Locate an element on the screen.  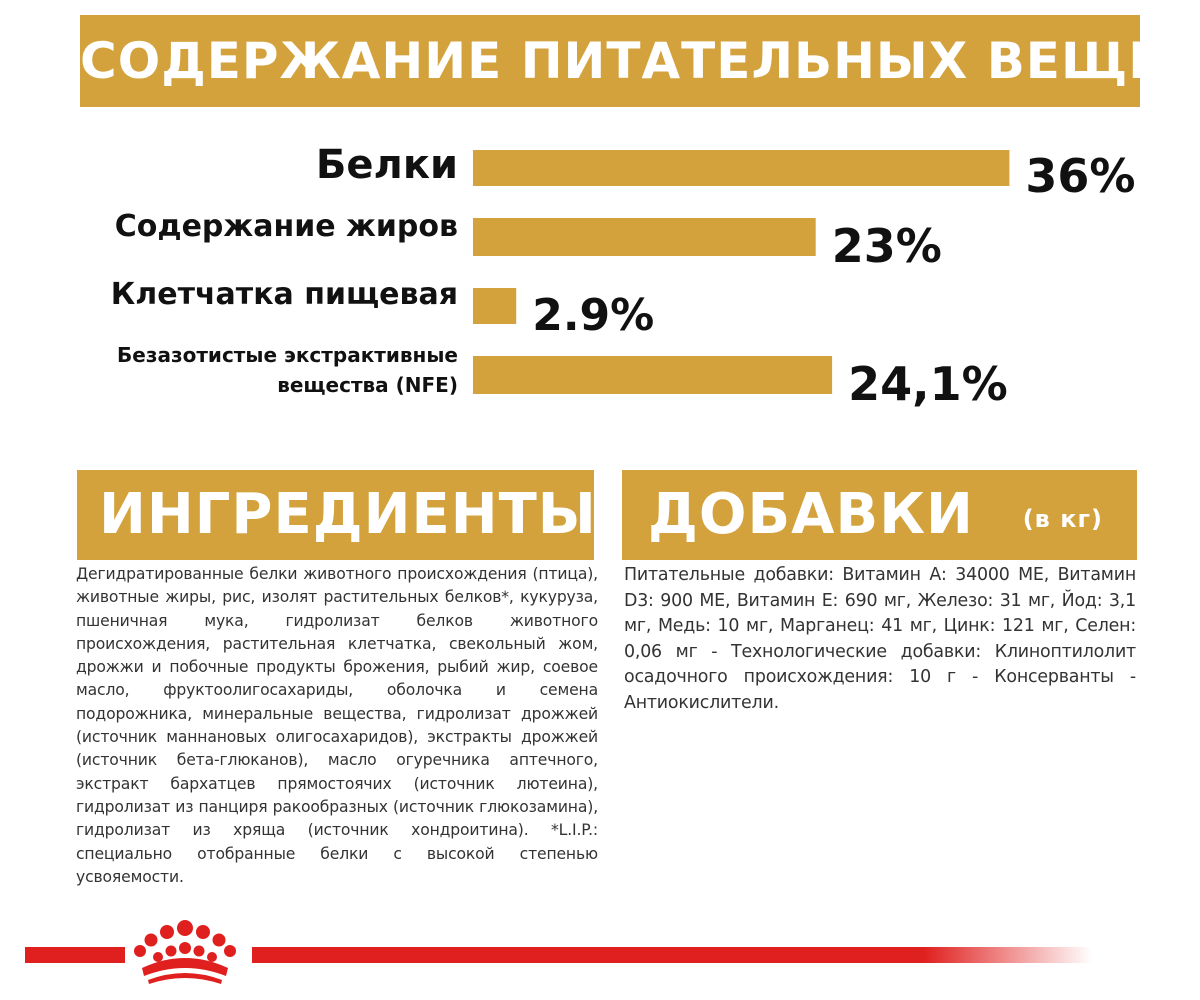
additives-title: ДОБАВКИ is located at coordinates (811, 514).